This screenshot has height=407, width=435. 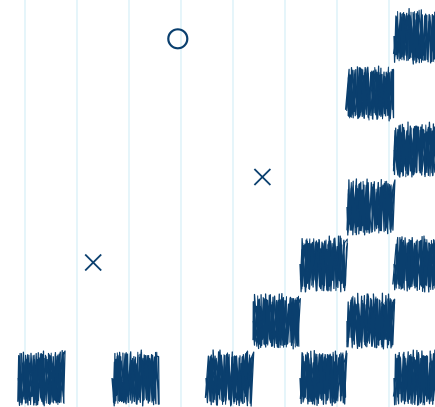 I want to click on circle-marker, so click(x=178, y=39).